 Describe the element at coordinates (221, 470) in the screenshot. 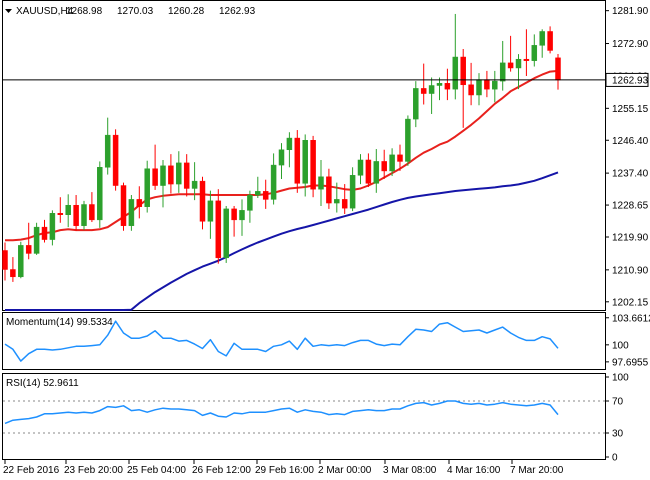

I see `time-tick-label: 26 Feb 12:00` at that location.